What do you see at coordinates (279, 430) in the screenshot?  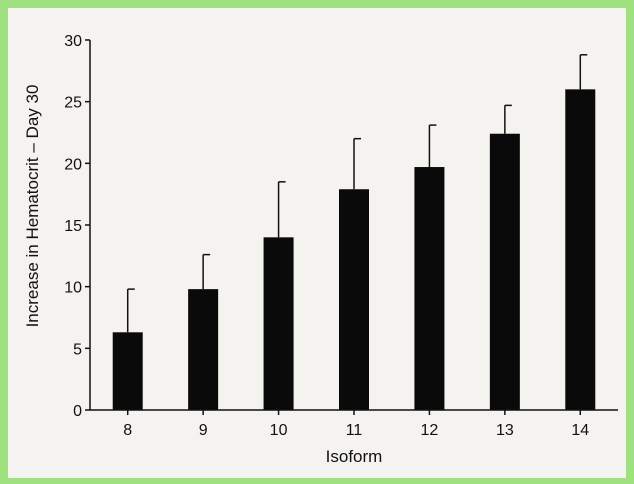 I see `x-tick-label: 10` at bounding box center [279, 430].